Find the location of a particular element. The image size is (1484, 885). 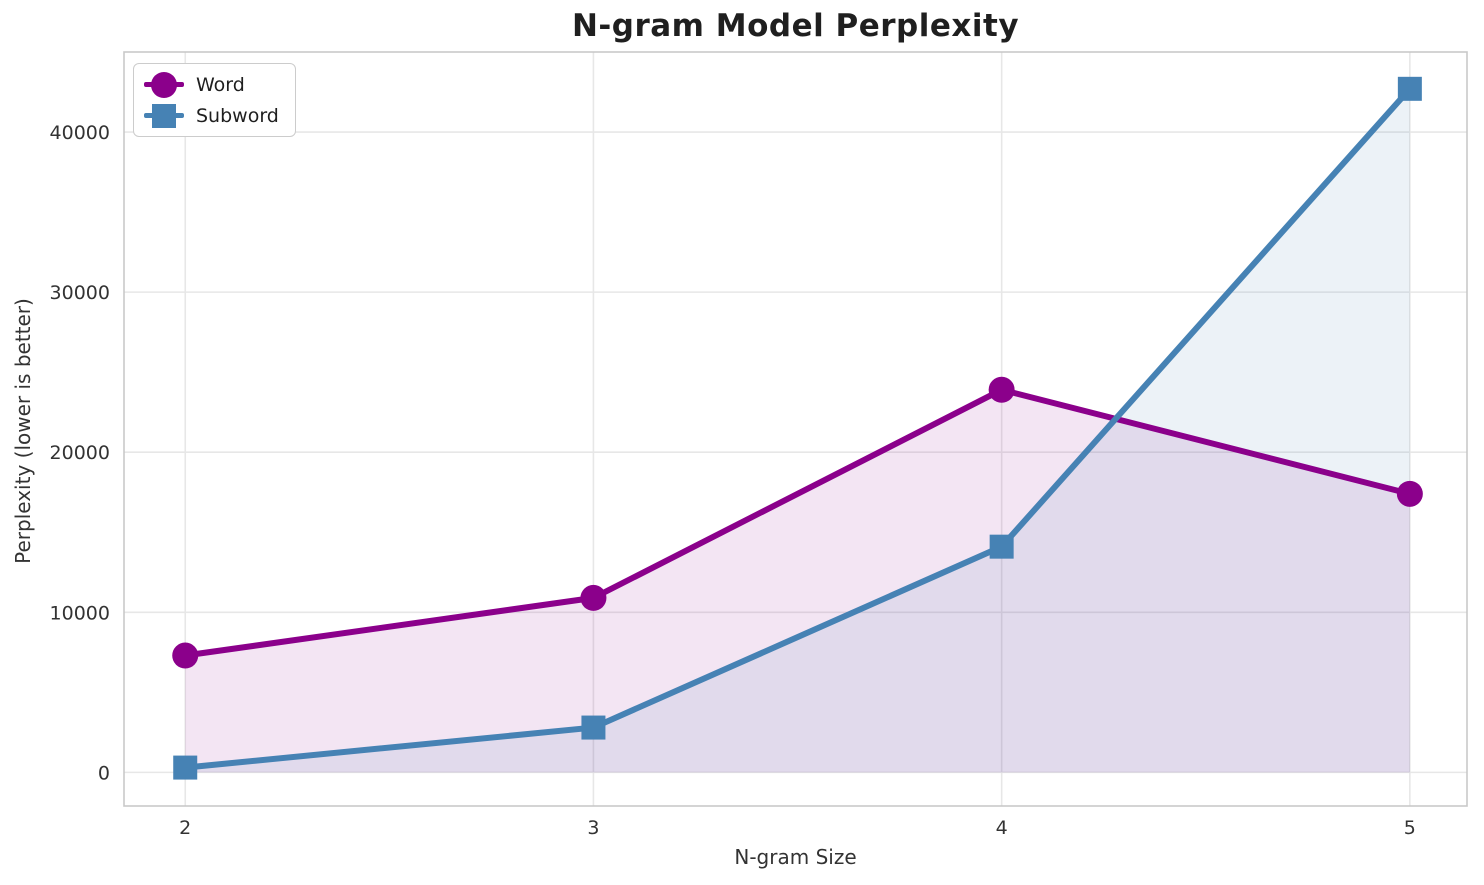

chart-title: N-gram Model Perplexity is located at coordinates (795, 26).